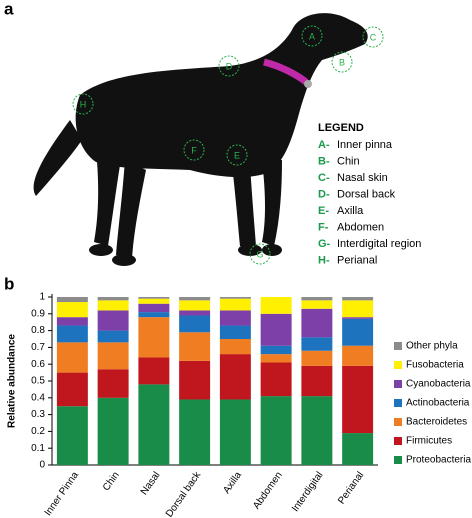  I want to click on y-tick-label: 0, so click(42, 465).